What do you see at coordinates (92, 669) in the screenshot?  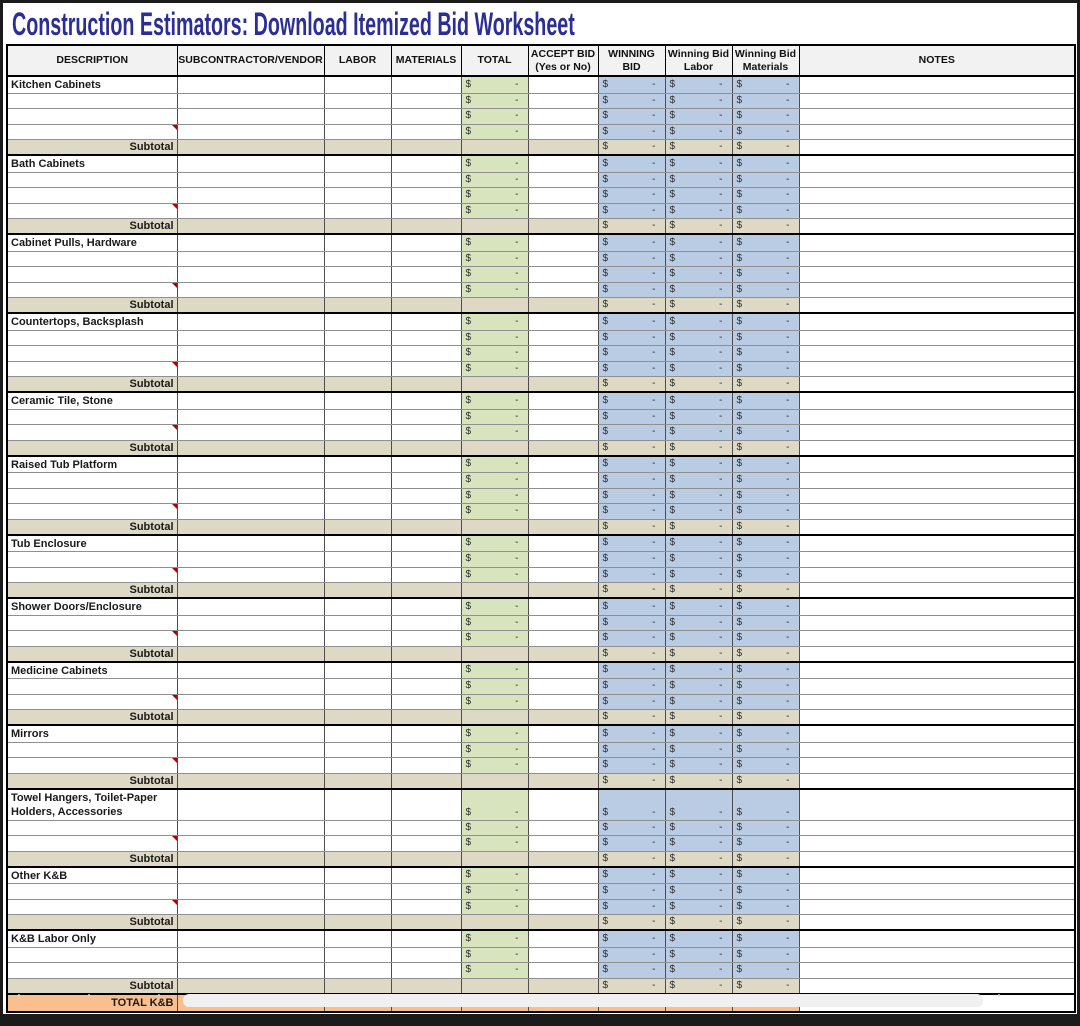 I see `description-cell: Medicine Cabinets` at bounding box center [92, 669].